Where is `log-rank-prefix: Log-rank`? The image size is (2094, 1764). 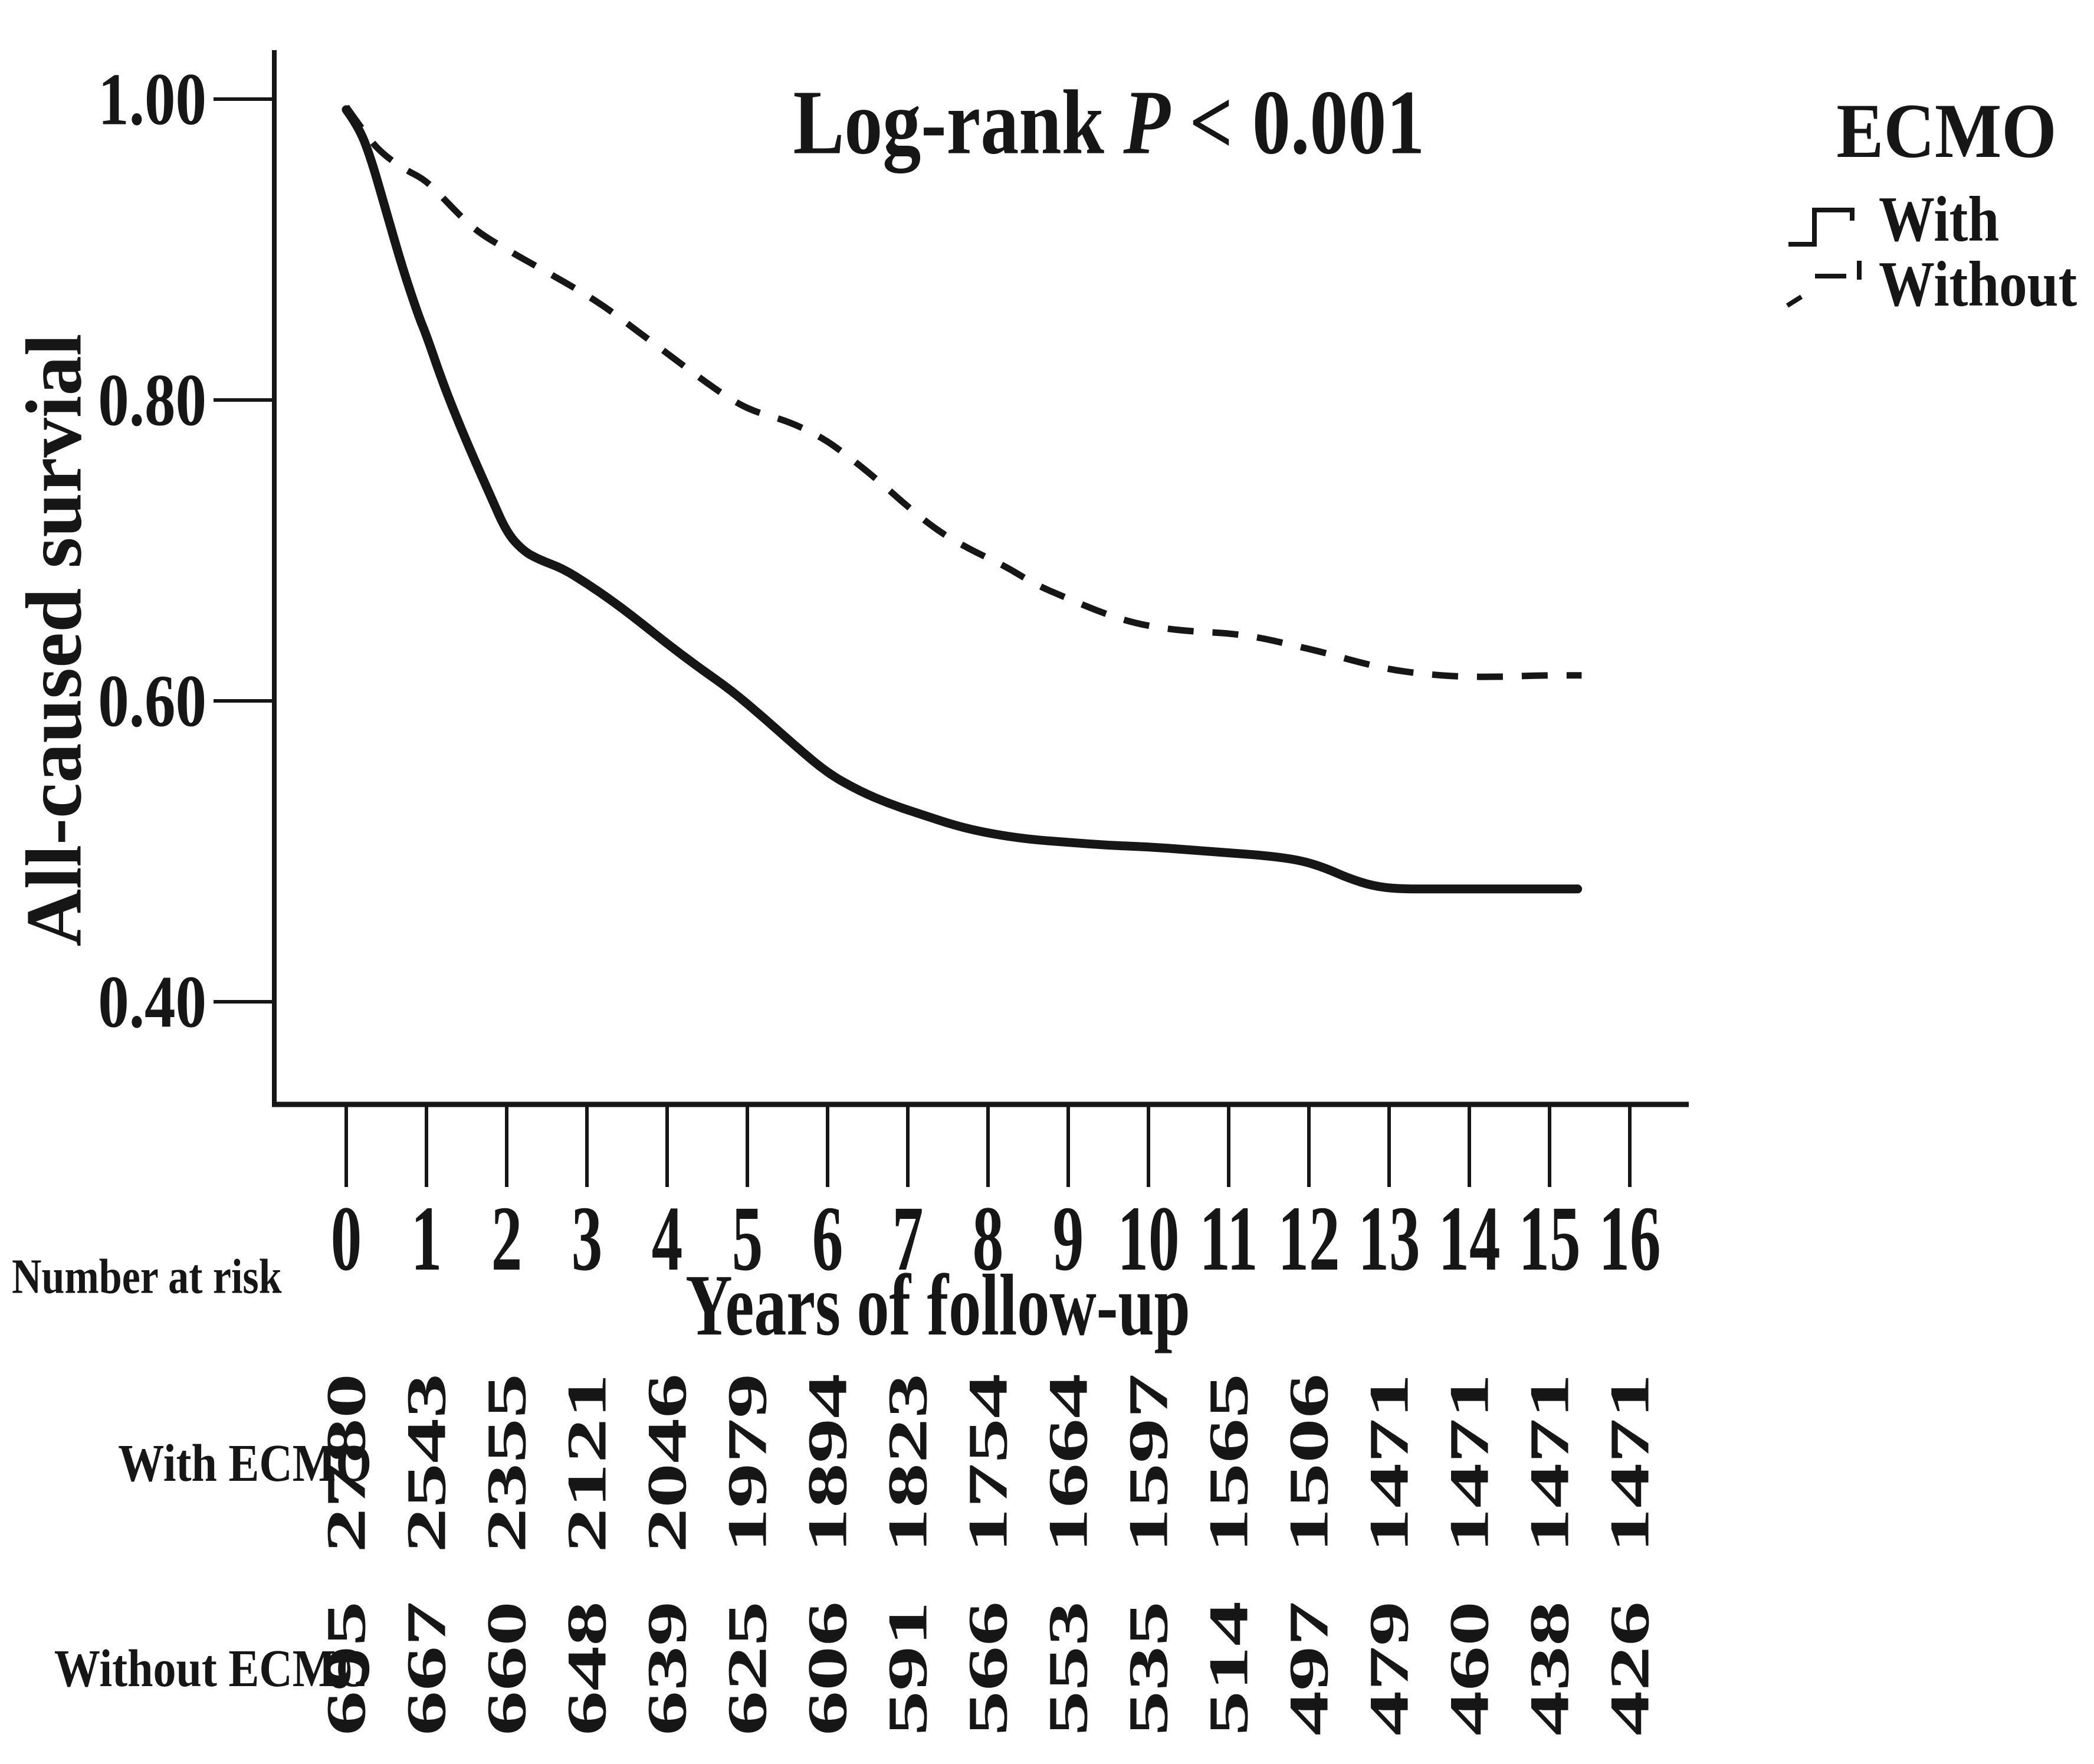
log-rank-prefix: Log-rank is located at coordinates (958, 122).